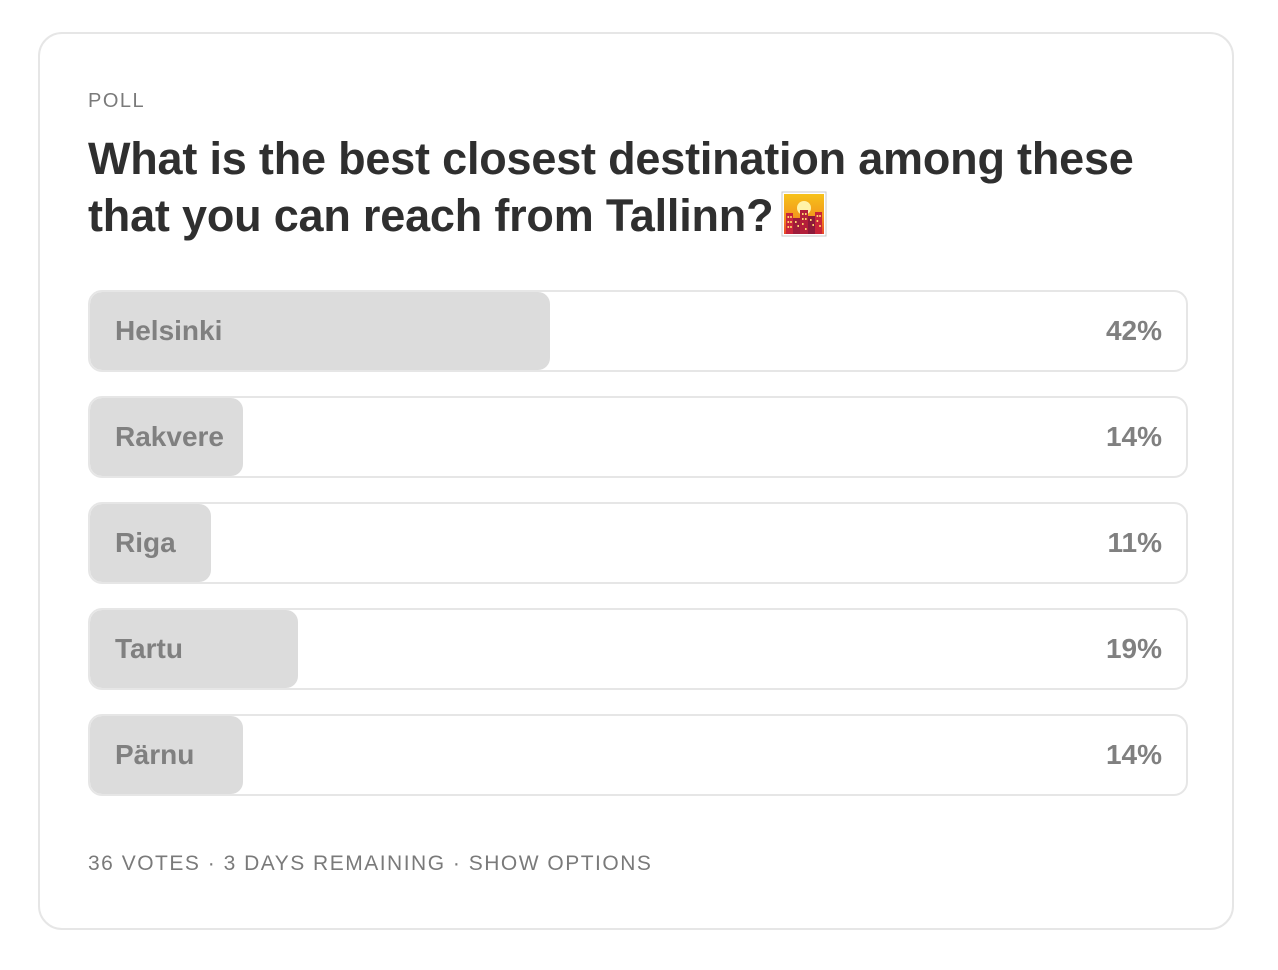 The image size is (1278, 970). Describe the element at coordinates (169, 330) in the screenshot. I see `poll-option-label: Helsinki` at that location.